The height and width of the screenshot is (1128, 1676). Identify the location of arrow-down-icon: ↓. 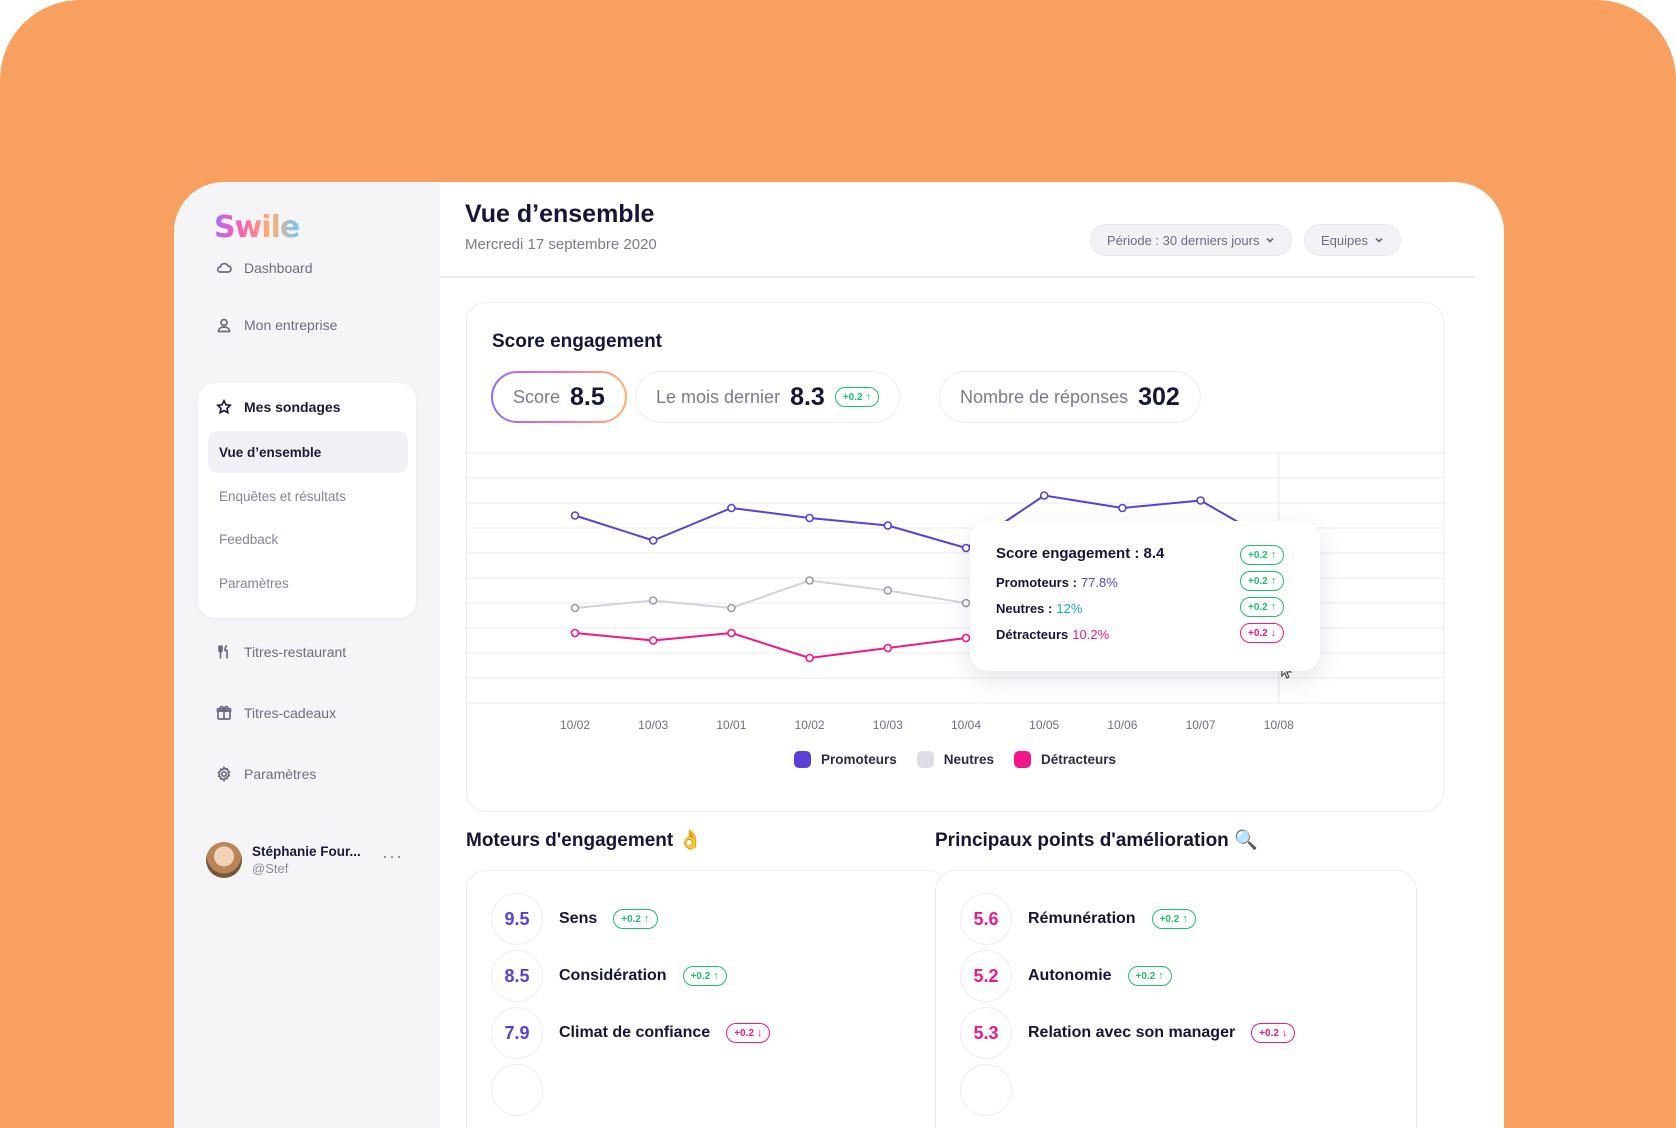
(1284, 1033).